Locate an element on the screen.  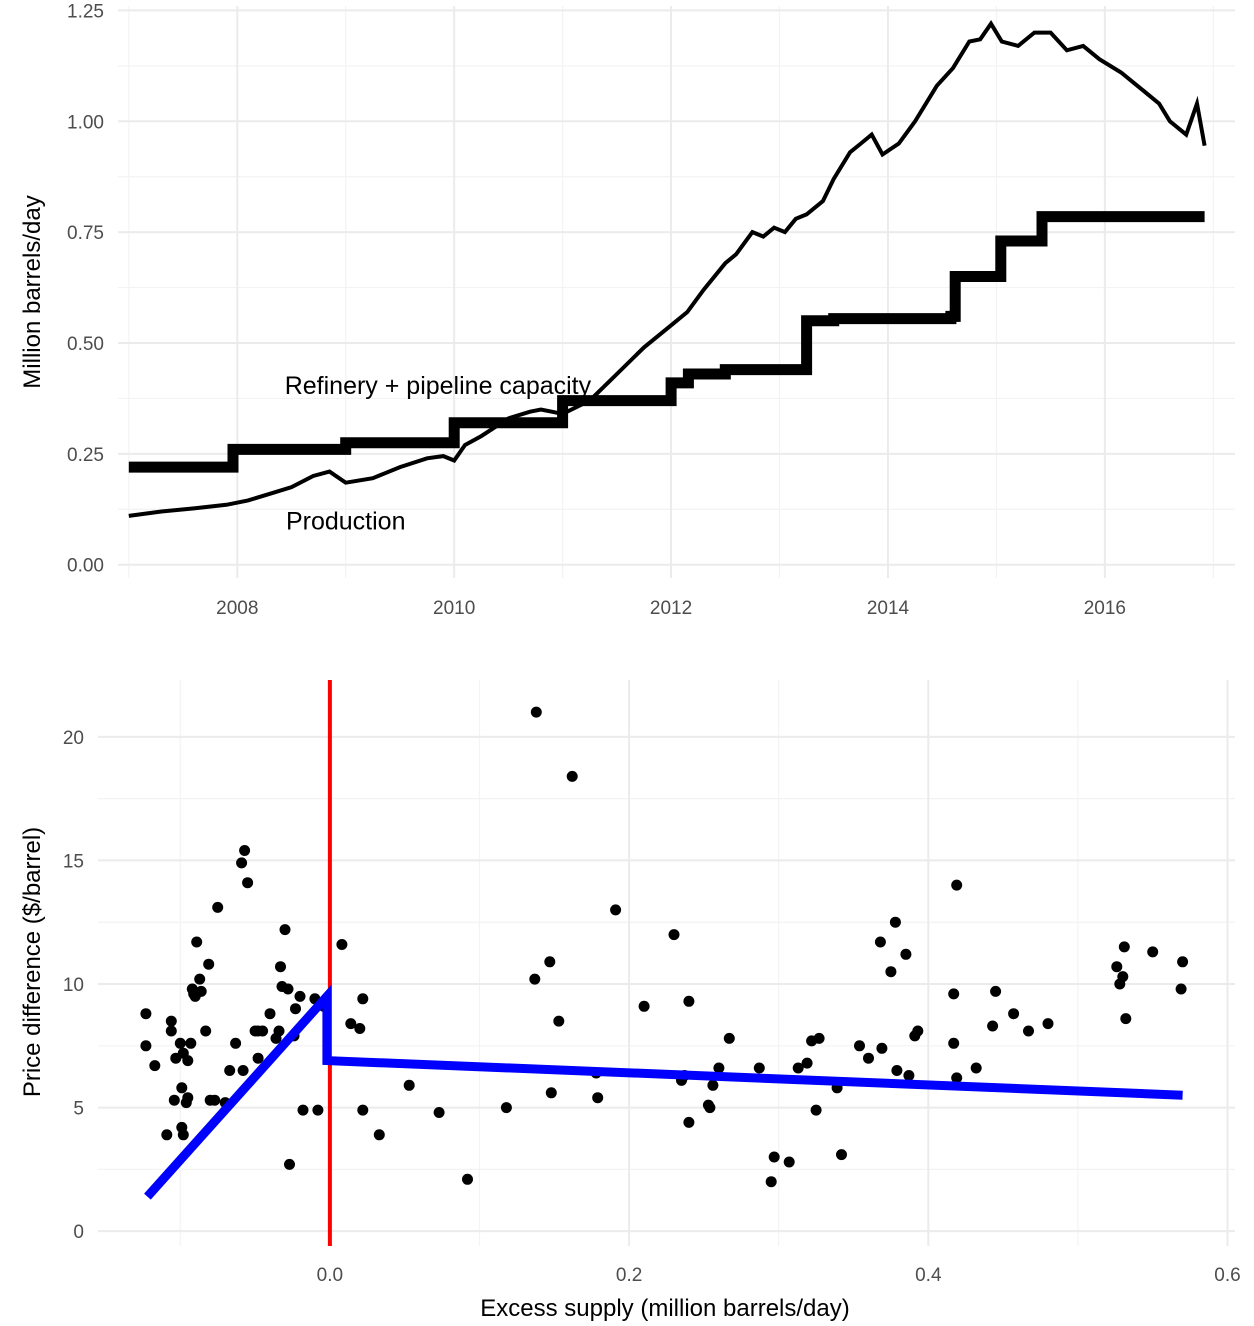
y-tick-label: 1.00 is located at coordinates (85, 122).